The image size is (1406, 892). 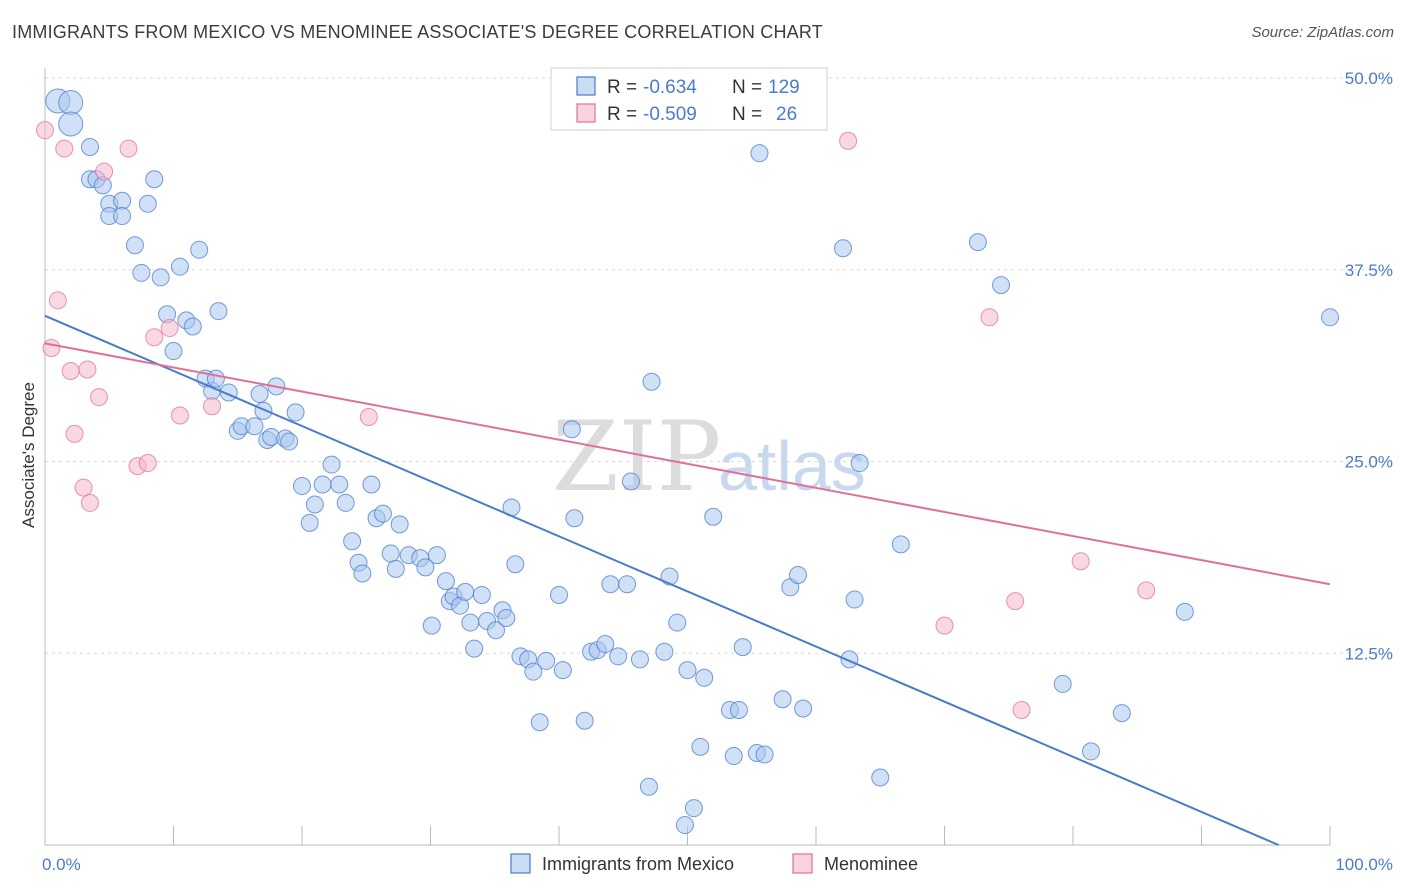 What do you see at coordinates (1369, 270) in the screenshot?
I see `y-tick-label-2: 37.5%` at bounding box center [1369, 270].